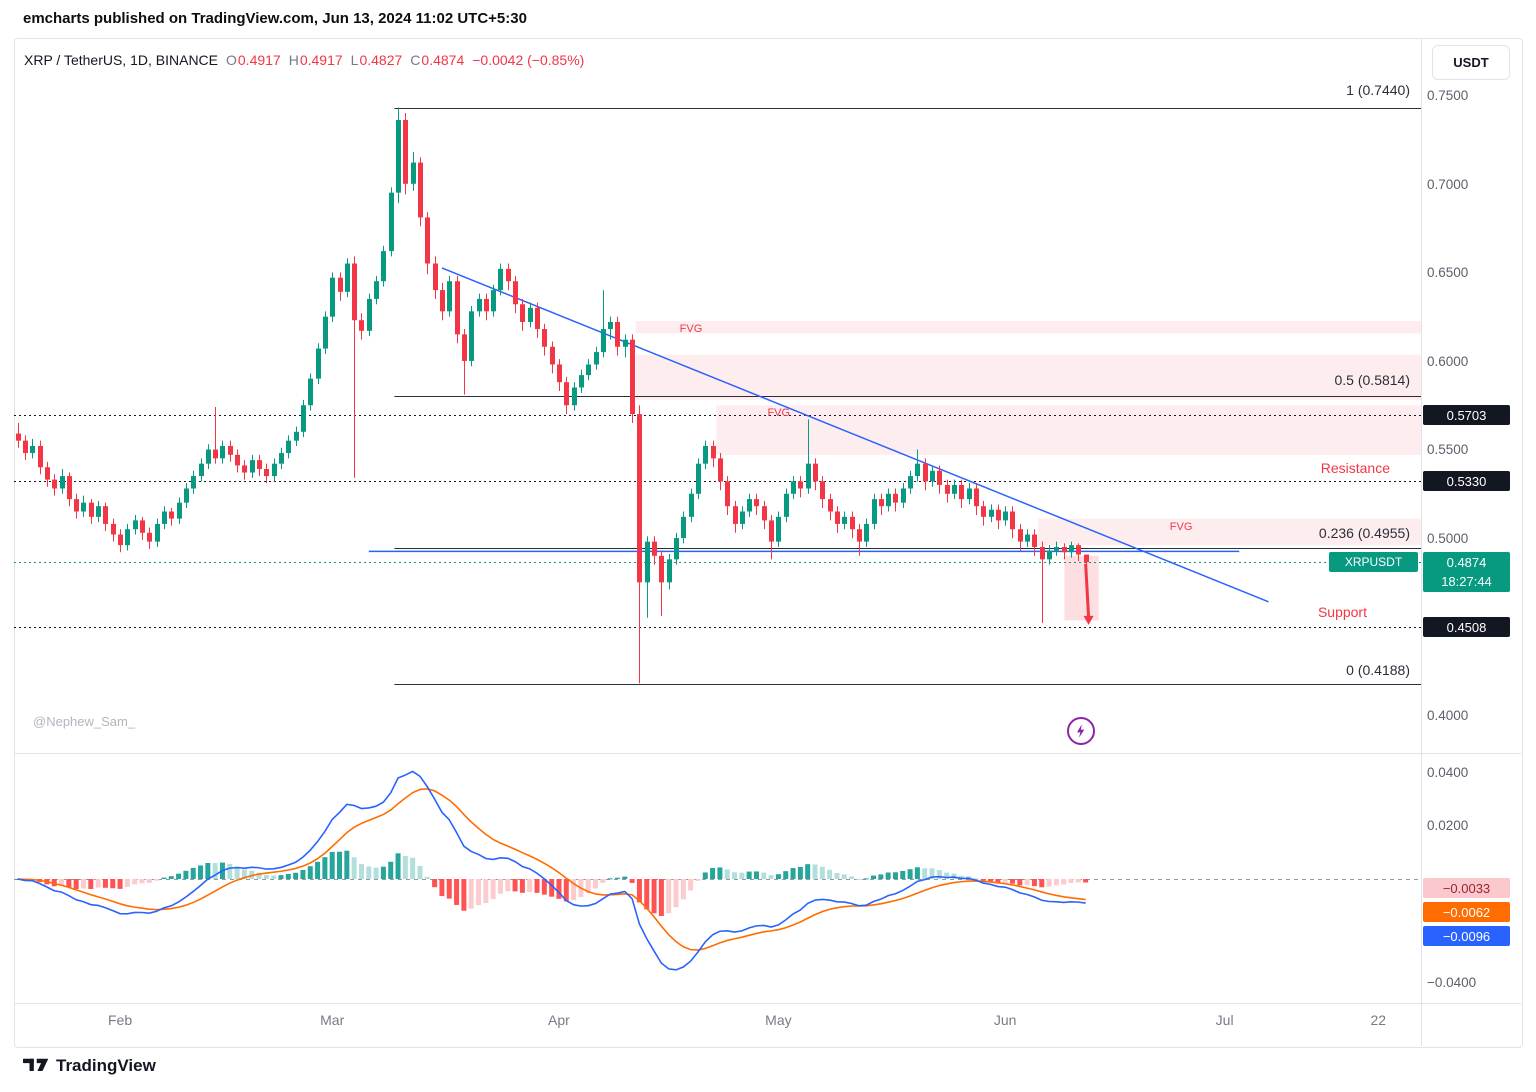 This screenshot has width=1536, height=1092. Describe the element at coordinates (315, 60) in the screenshot. I see `high-value: H 0.4917` at that location.